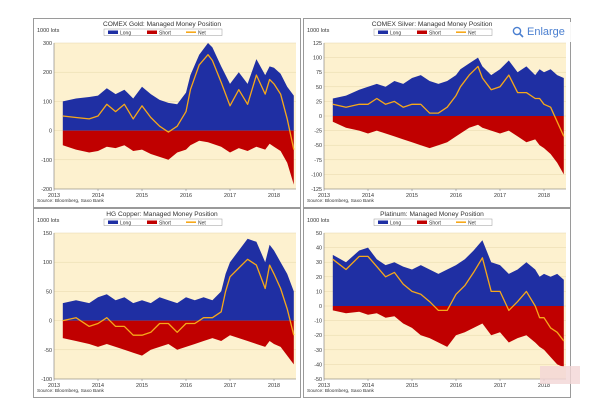  Describe the element at coordinates (319, 278) in the screenshot. I see `y-tick-label: 20` at that location.